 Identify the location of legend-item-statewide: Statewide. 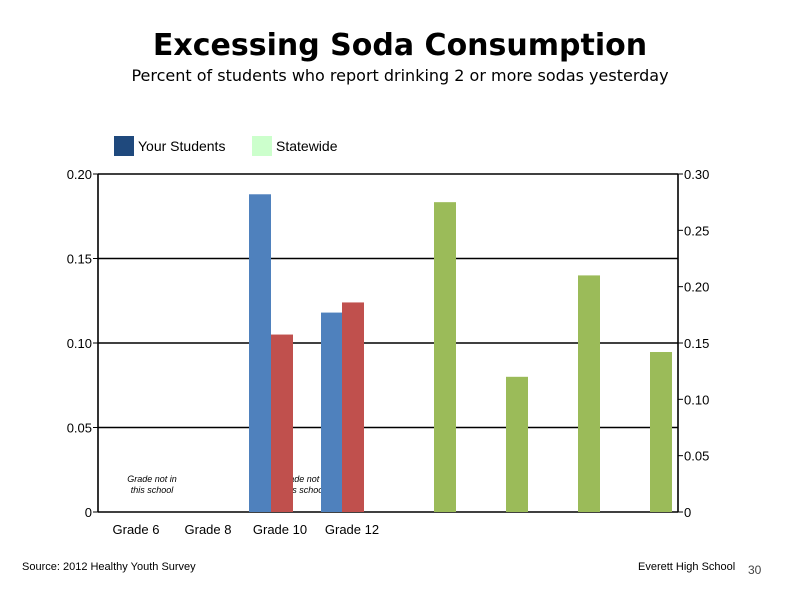
(294, 146).